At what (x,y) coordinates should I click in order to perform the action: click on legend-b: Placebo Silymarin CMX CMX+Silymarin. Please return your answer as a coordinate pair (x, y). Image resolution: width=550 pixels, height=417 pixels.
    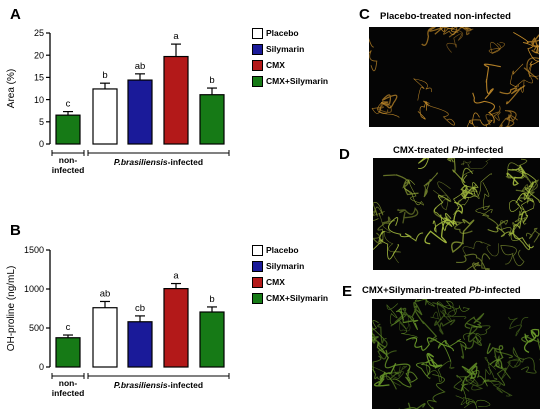
    Looking at the image, I should click on (290, 275).